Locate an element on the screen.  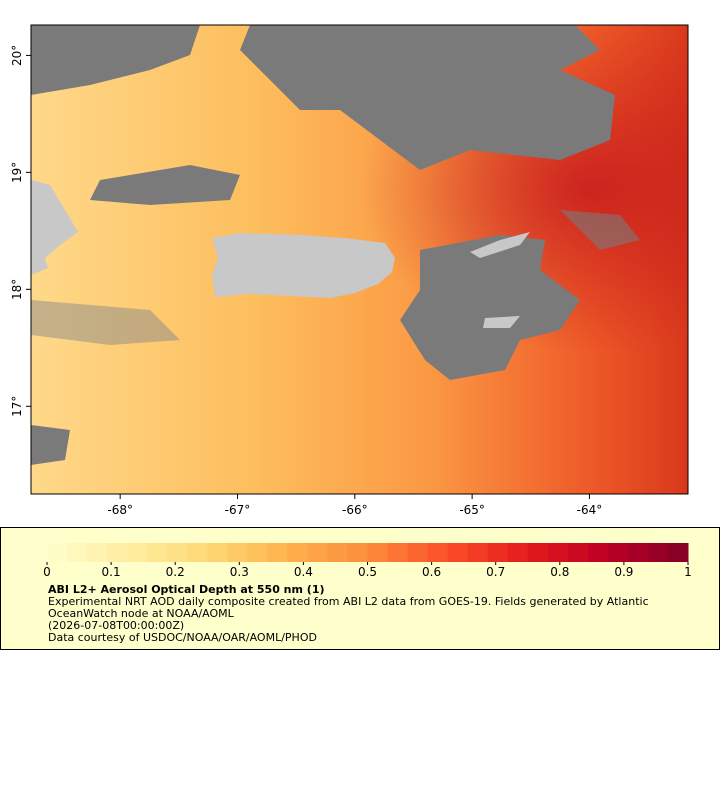
colorbar-tick-label: 0.7 is located at coordinates (495, 572).